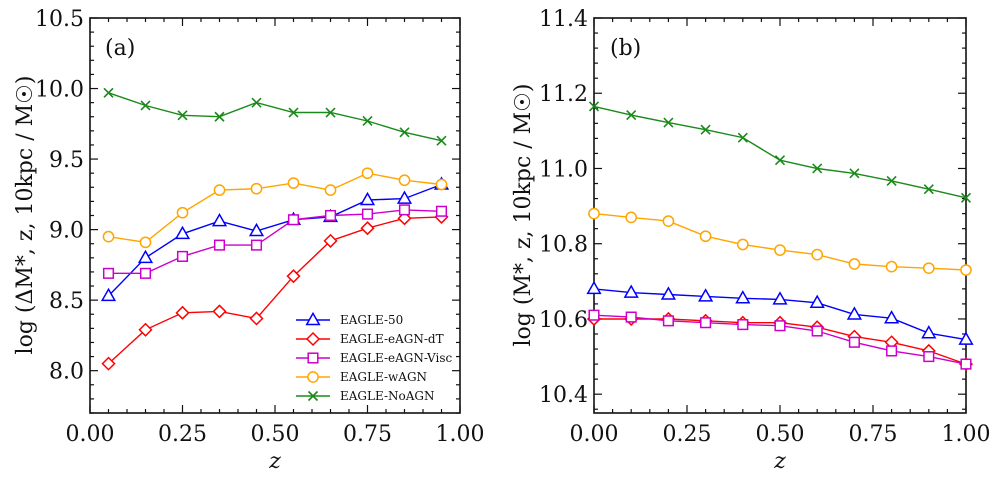  Describe the element at coordinates (66, 301) in the screenshot. I see `y-tick-label: 8.5` at that location.